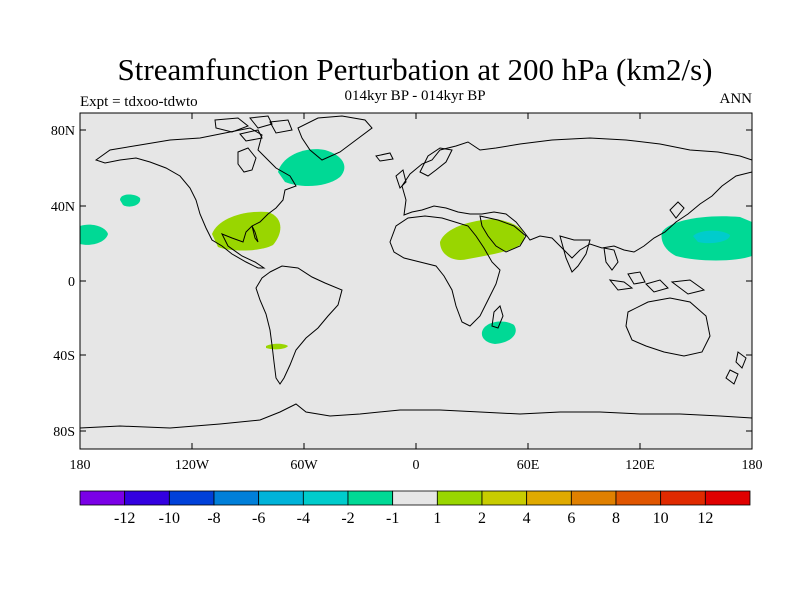  Describe the element at coordinates (571, 518) in the screenshot. I see `colorbar-label: 6` at that location.